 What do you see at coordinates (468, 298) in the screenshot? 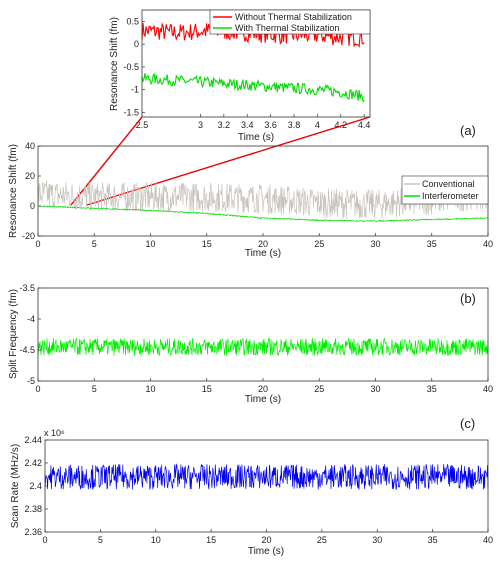
I see `panel-b-label: (b)` at bounding box center [468, 298].